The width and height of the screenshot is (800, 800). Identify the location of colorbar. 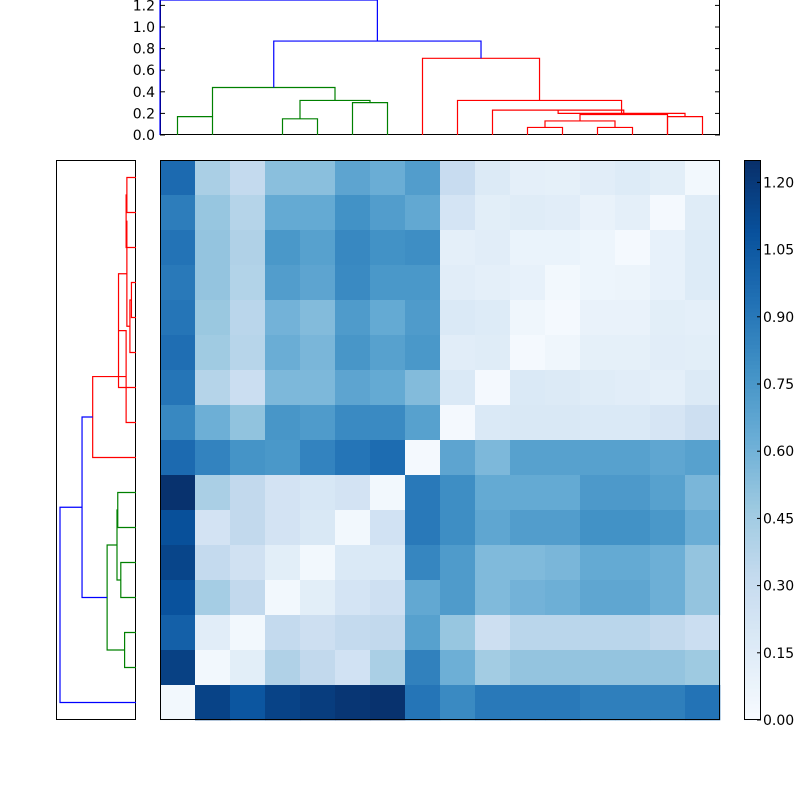
(752, 440).